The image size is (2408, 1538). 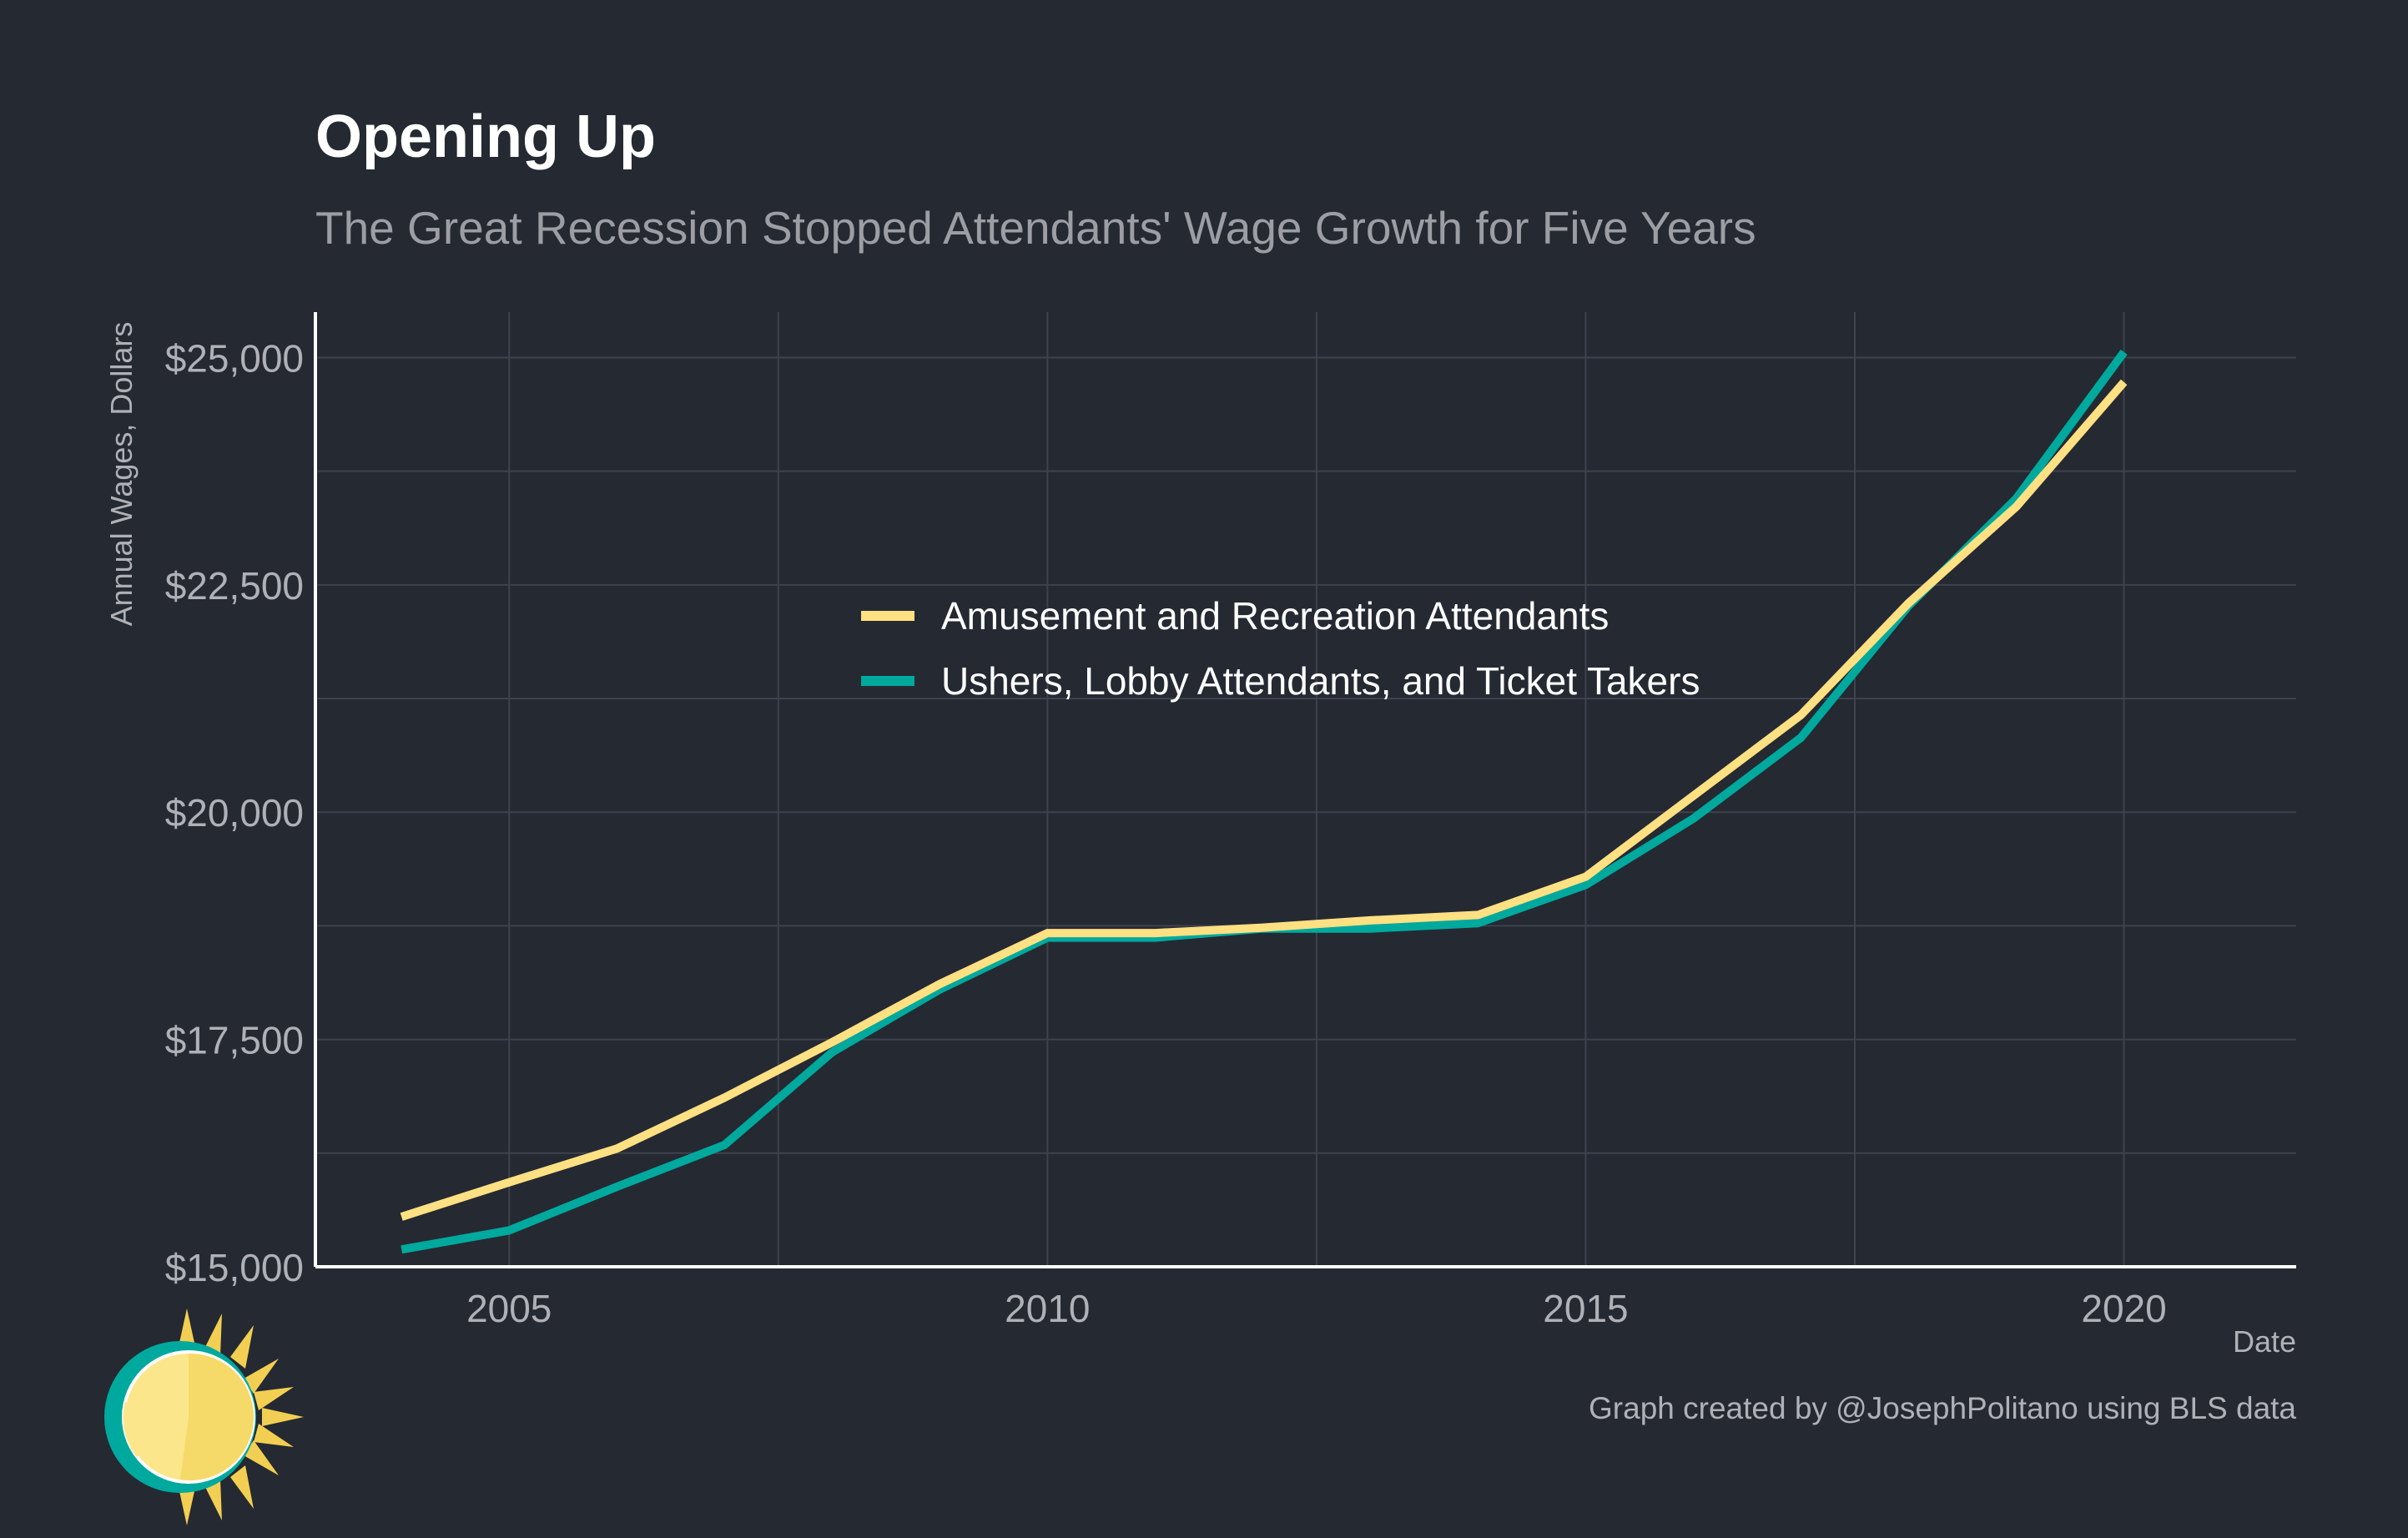 What do you see at coordinates (2264, 1341) in the screenshot?
I see `x-axis-label: Date` at bounding box center [2264, 1341].